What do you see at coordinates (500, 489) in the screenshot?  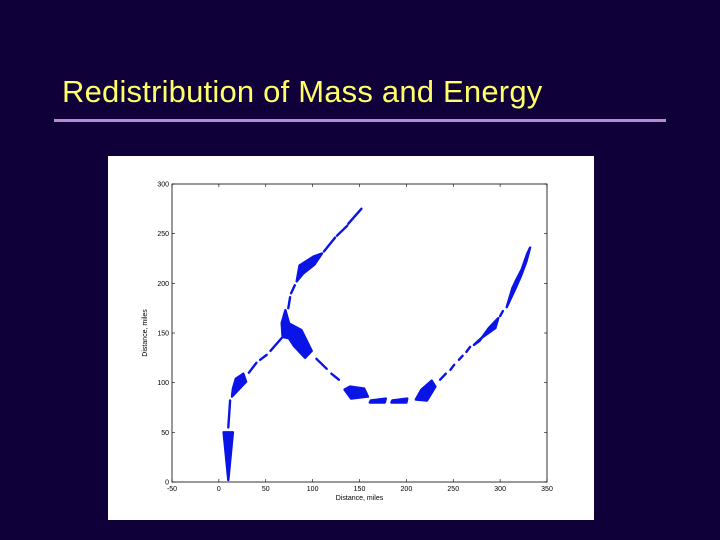 I see `x-tick-label: 300` at bounding box center [500, 489].